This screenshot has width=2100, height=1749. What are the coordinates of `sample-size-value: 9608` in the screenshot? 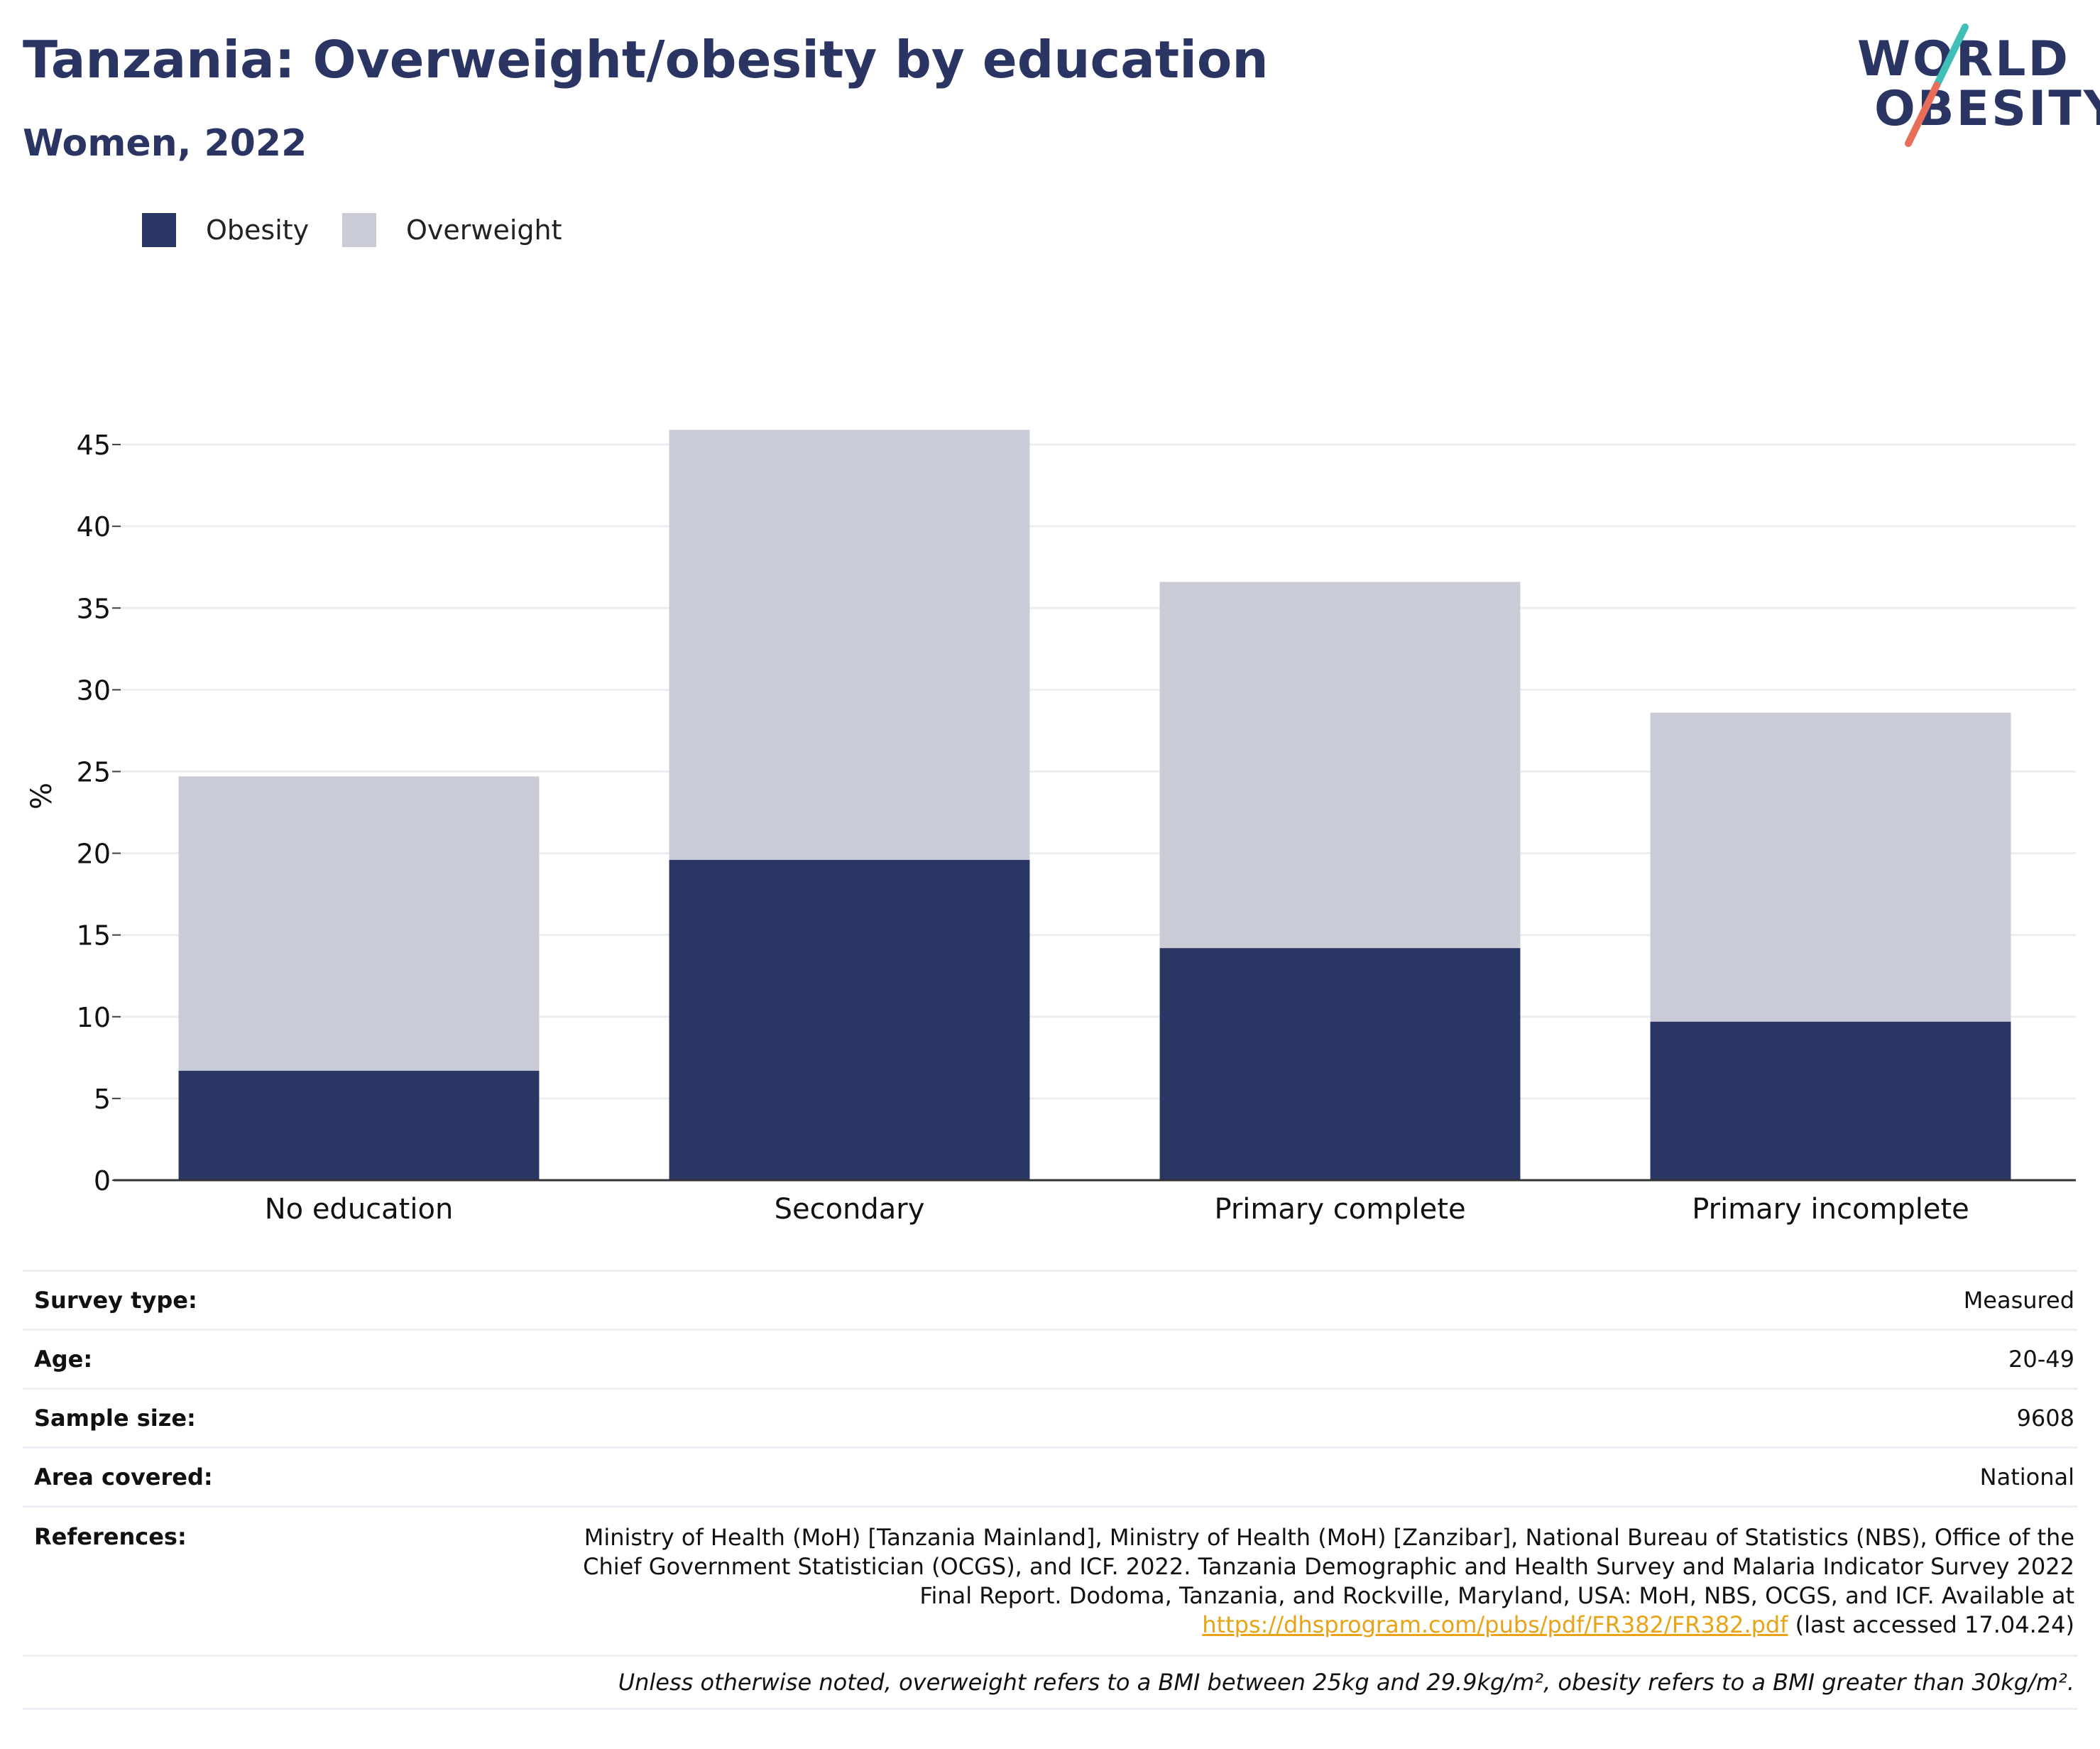 It's located at (2045, 1418).